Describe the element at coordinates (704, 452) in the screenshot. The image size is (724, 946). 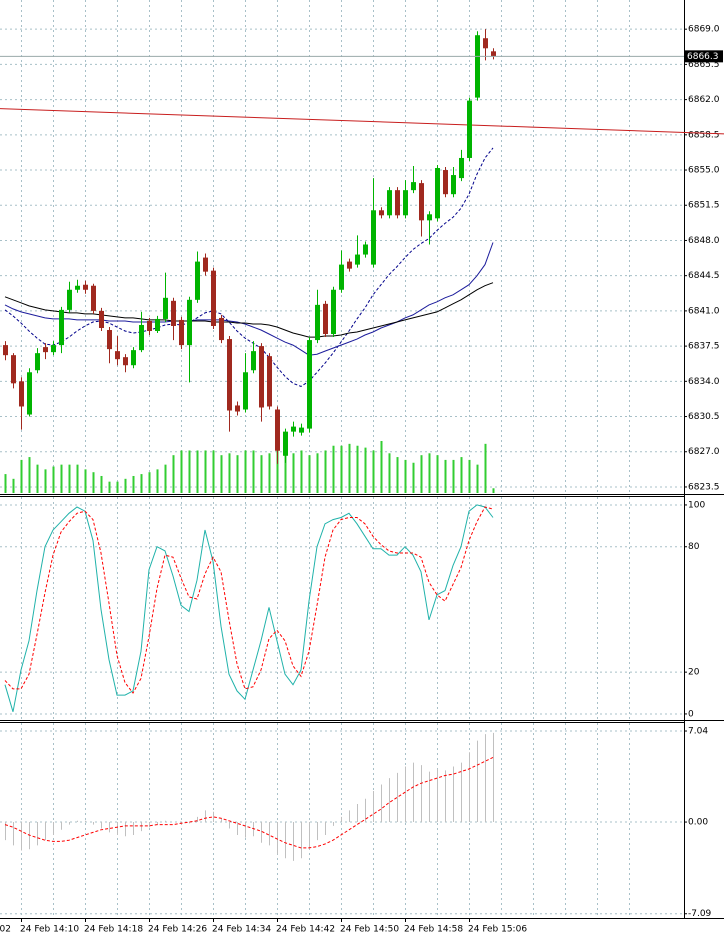
I see `y-tick-label: 6827.0` at that location.